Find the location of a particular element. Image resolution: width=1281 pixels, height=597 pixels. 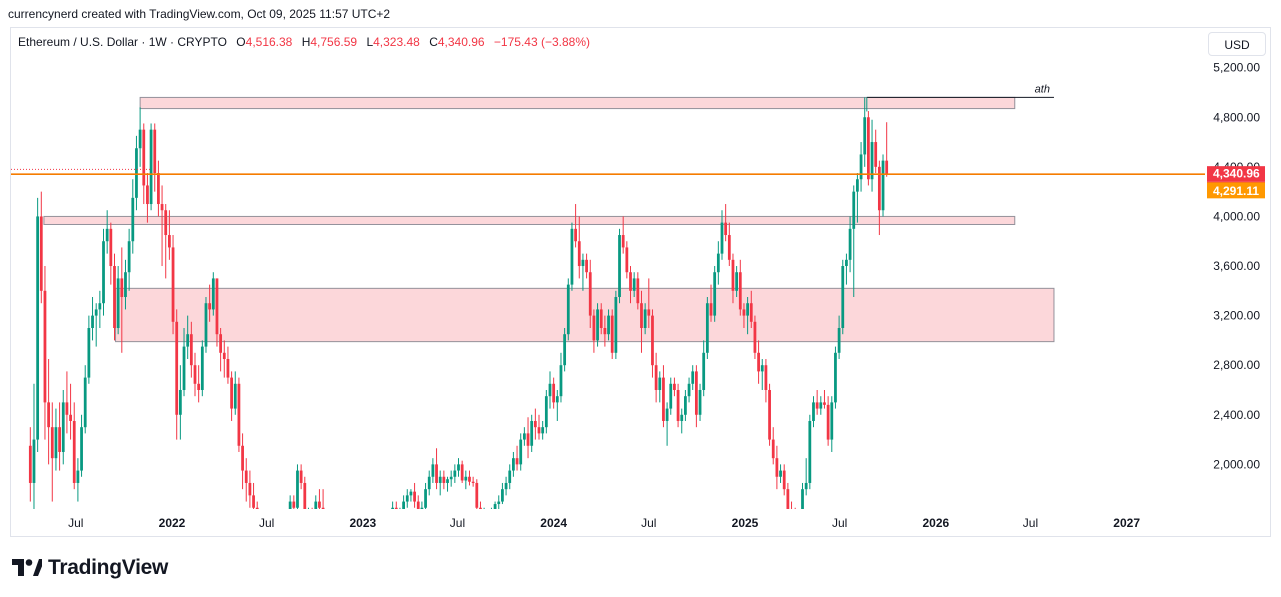

price-label-text-0: 4,340.96 is located at coordinates (1236, 174).